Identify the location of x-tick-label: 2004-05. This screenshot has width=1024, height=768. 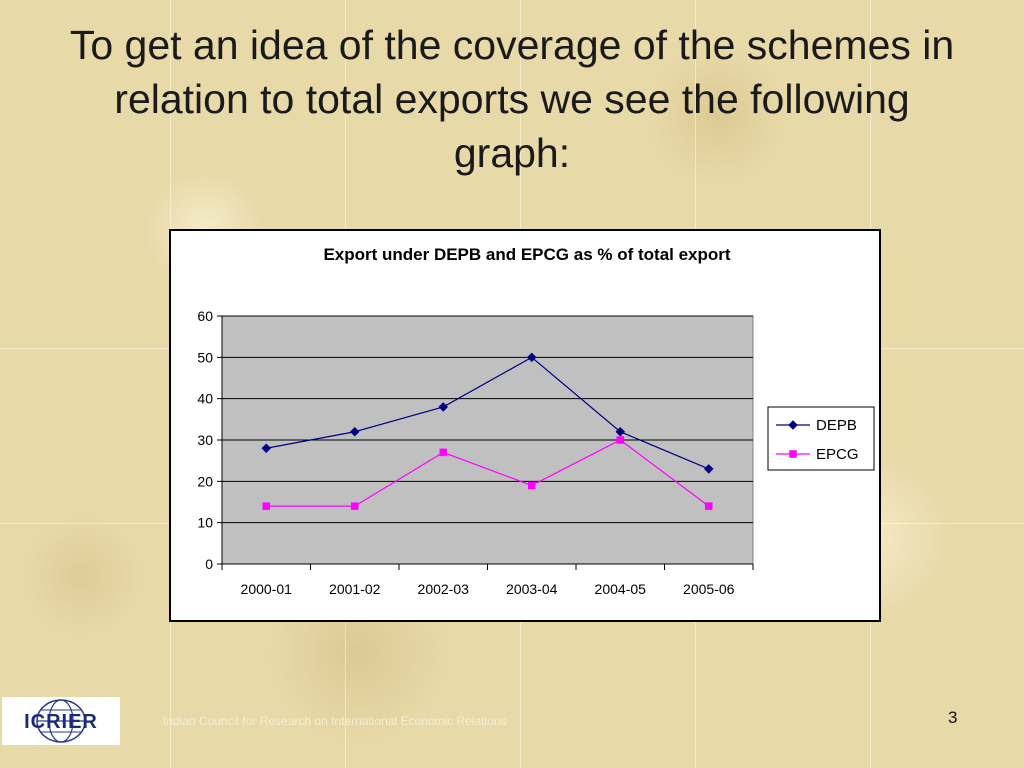
(621, 589).